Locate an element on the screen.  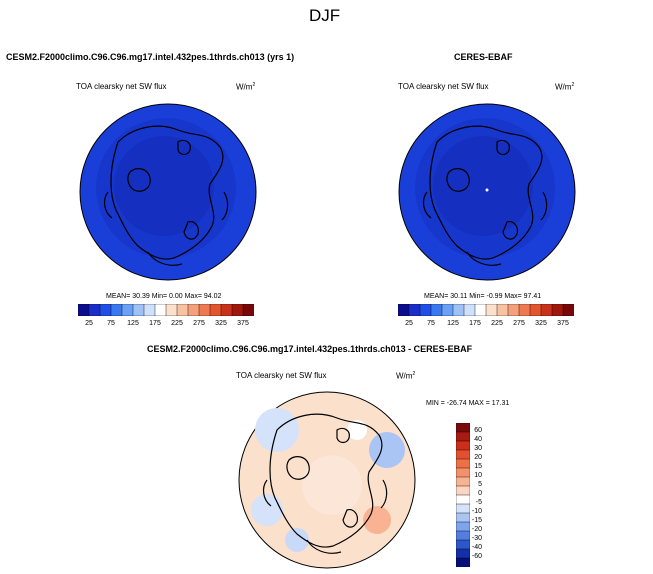
obs-tick-4: 225 is located at coordinates (497, 323).